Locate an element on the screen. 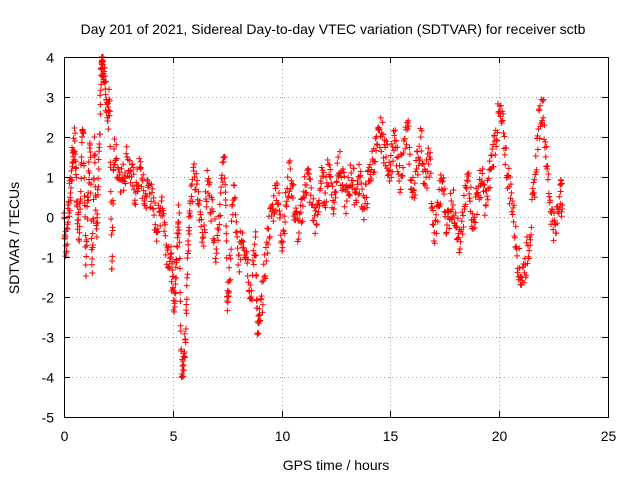 The width and height of the screenshot is (640, 480). y-tick-label: 1 is located at coordinates (50, 178).